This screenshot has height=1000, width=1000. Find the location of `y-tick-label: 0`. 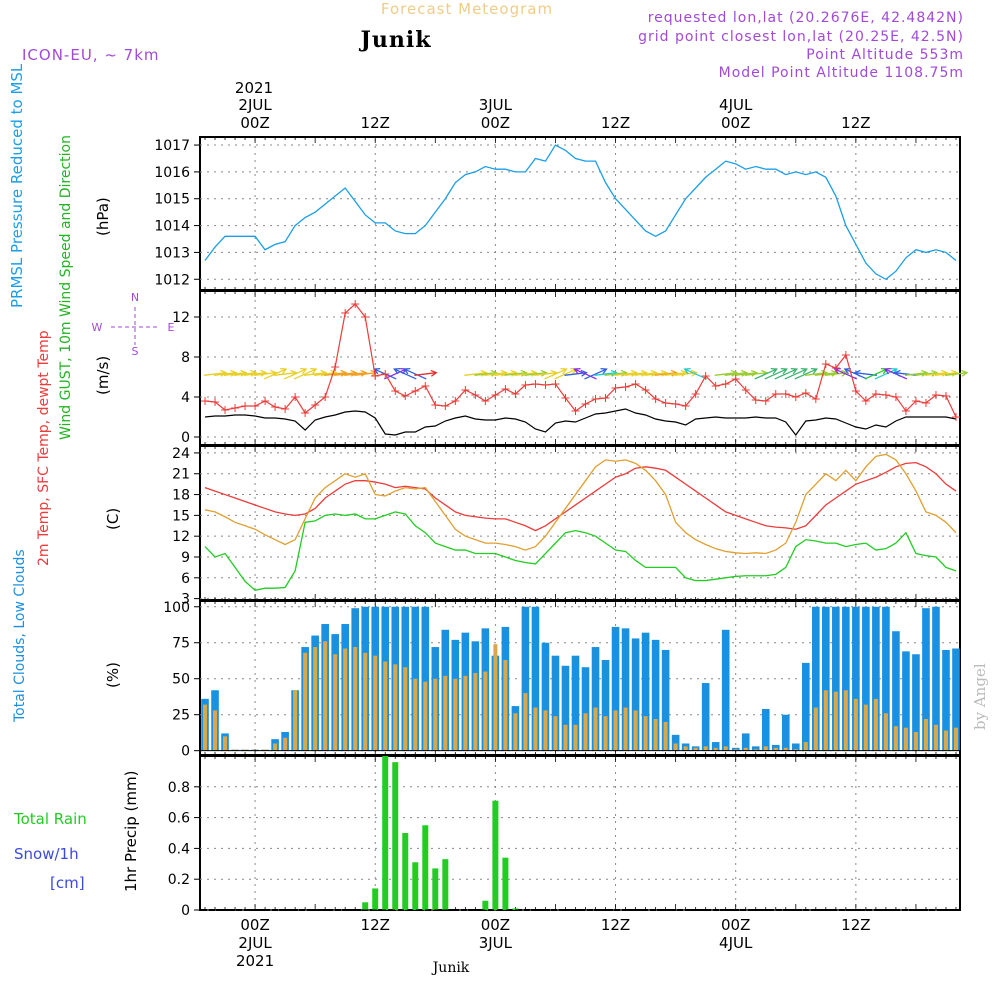

y-tick-label: 0 is located at coordinates (185, 752).